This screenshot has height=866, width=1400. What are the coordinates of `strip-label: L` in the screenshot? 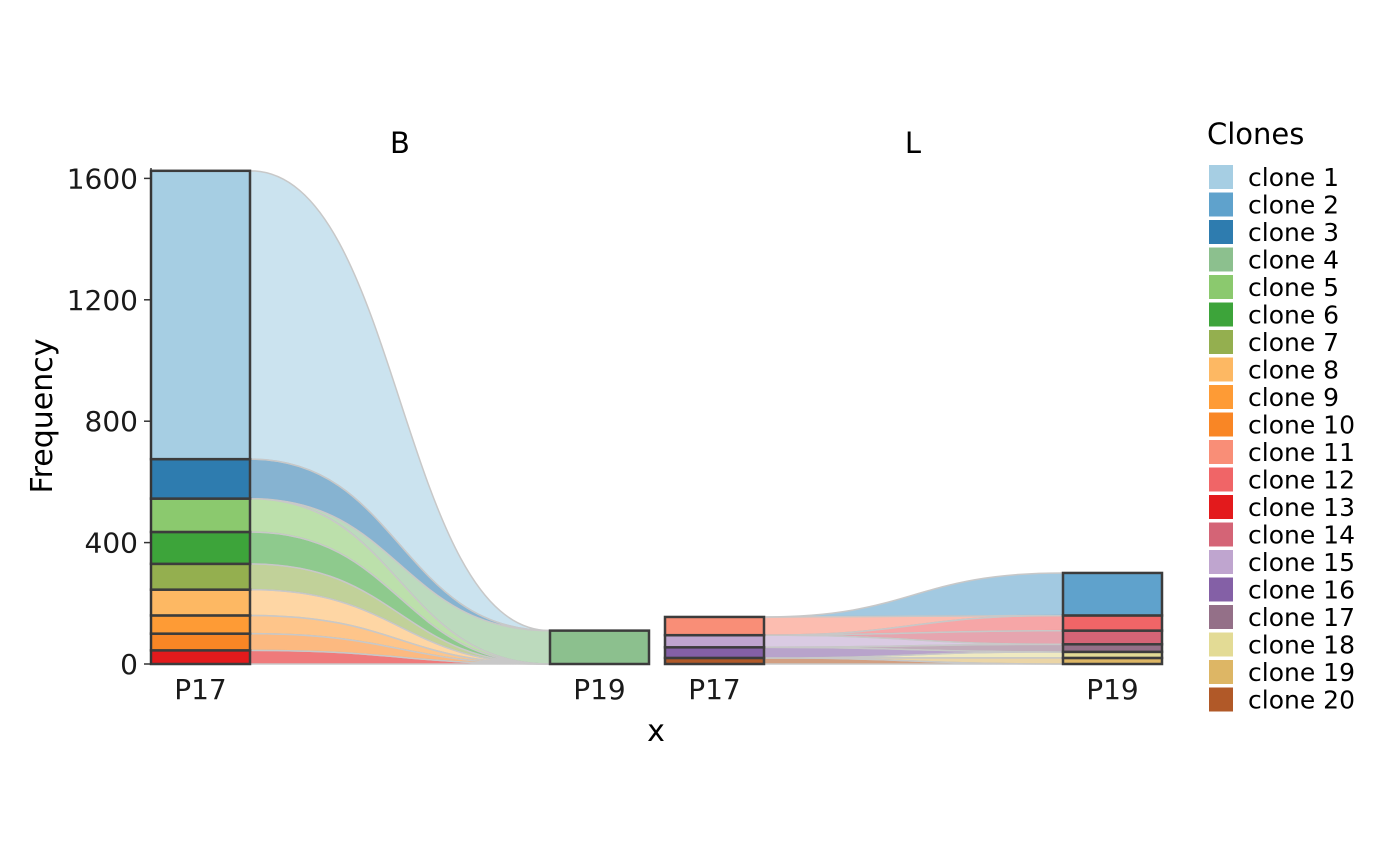 It's located at (913, 143).